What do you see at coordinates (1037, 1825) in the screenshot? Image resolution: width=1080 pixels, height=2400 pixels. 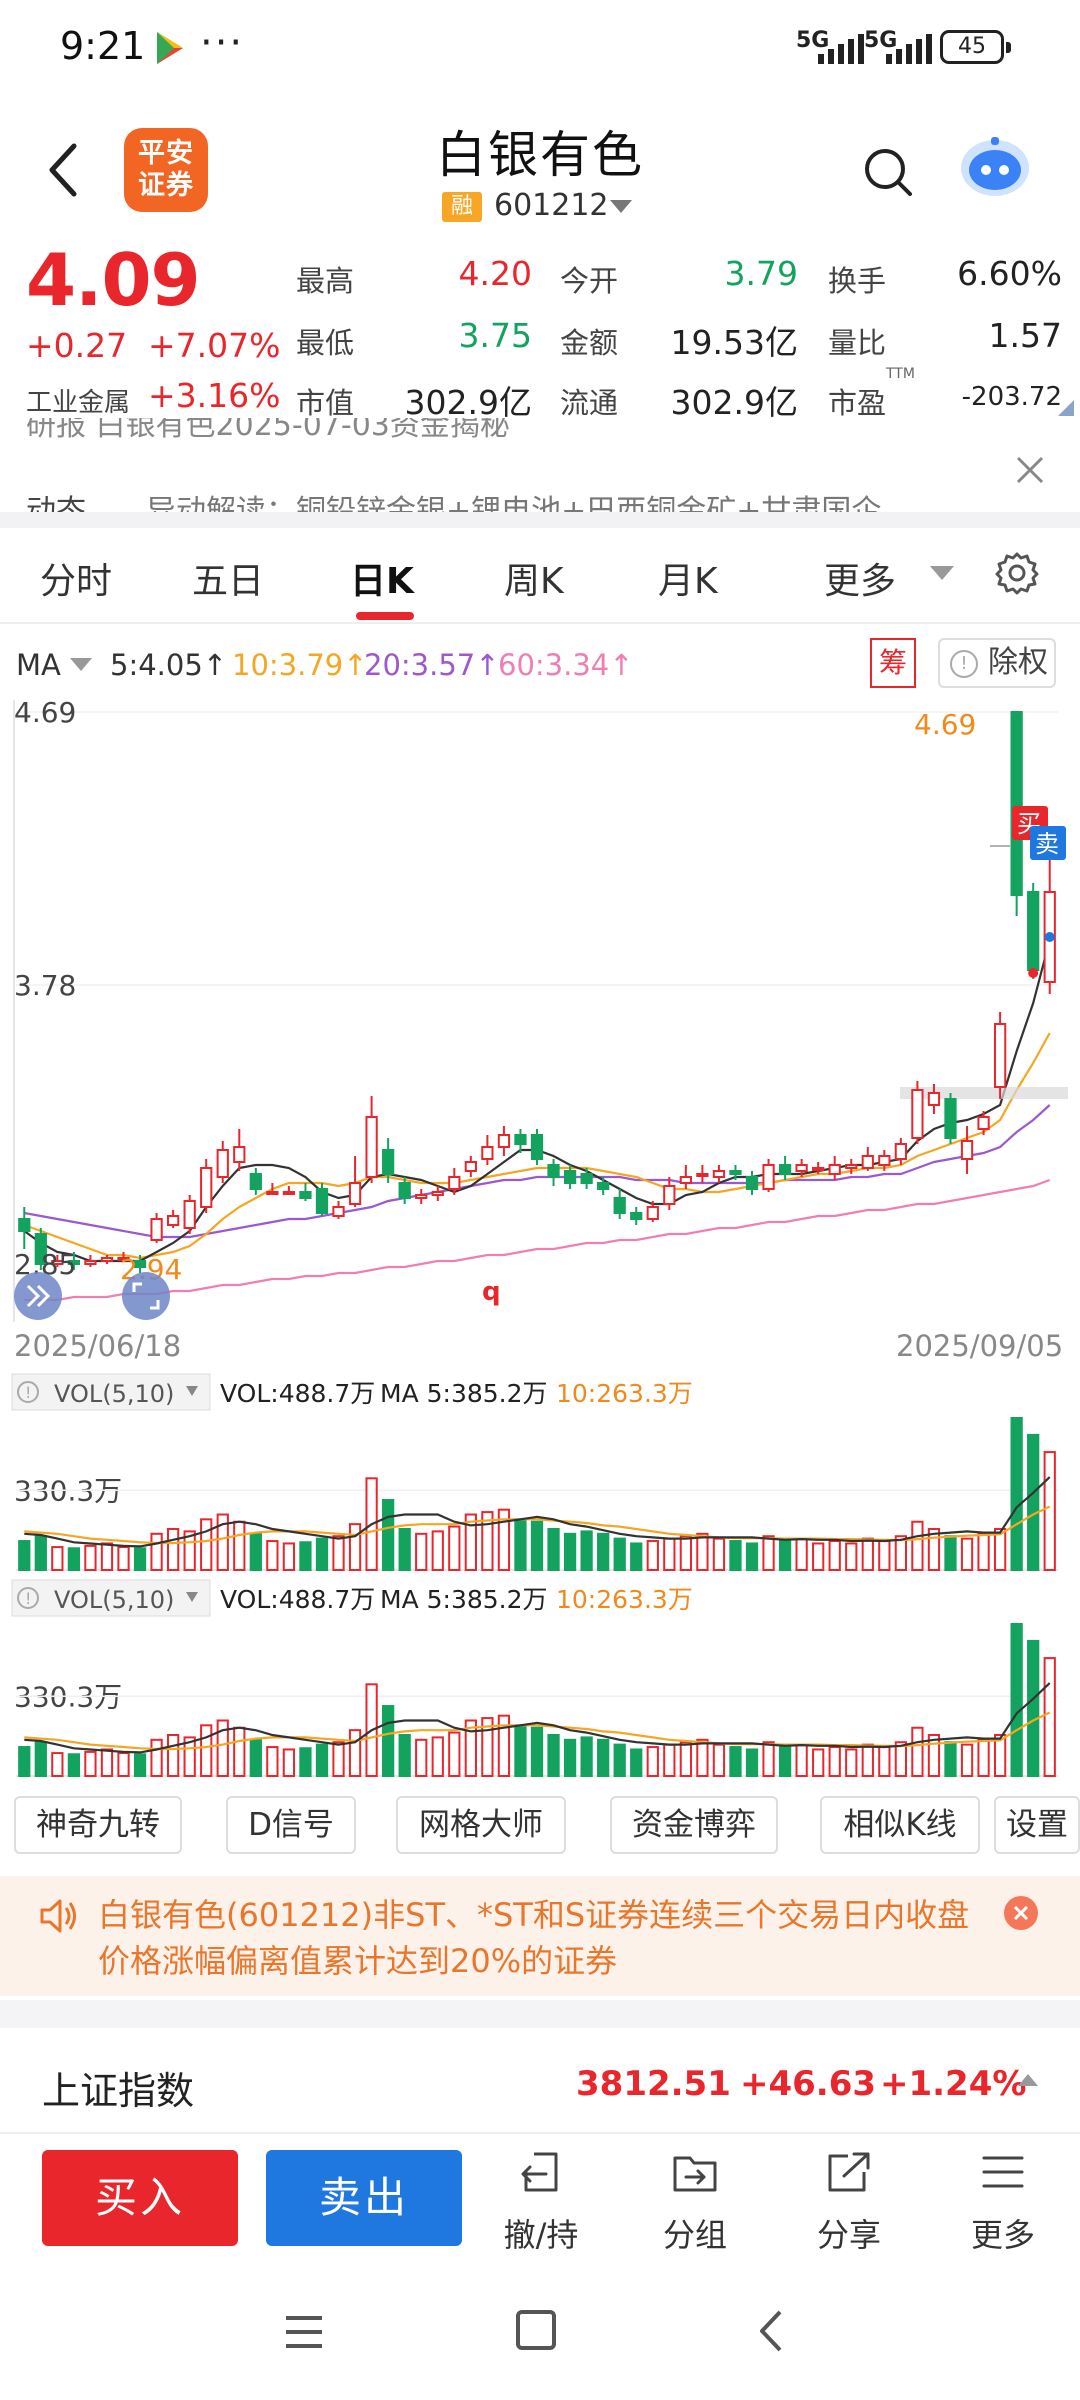 I see `indicator-settings: 设置` at bounding box center [1037, 1825].